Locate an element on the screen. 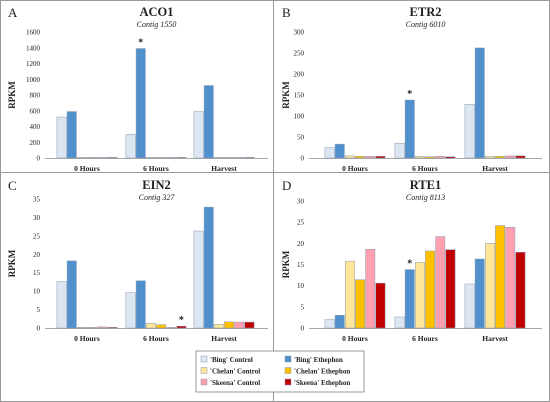 This screenshot has width=550, height=402. chart-subtitle: Contig 1550 is located at coordinates (157, 24).